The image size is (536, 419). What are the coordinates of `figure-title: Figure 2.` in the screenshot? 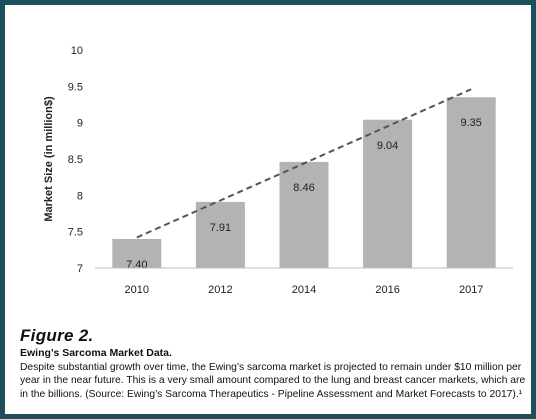 It's located at (57, 335).